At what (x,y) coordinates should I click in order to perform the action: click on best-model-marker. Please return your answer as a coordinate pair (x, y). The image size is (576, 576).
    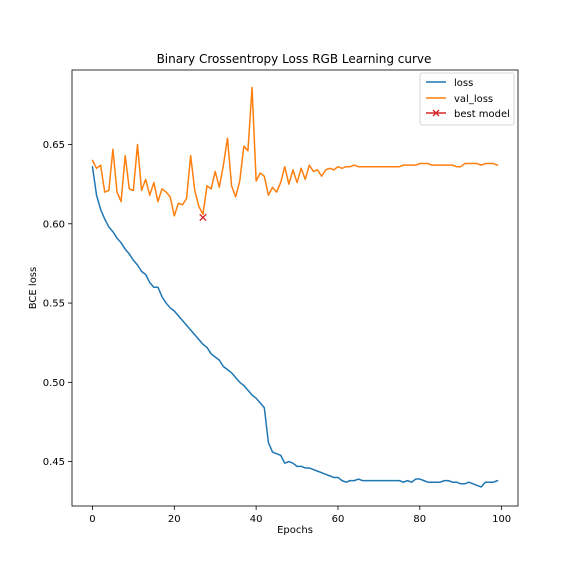
    Looking at the image, I should click on (203, 217).